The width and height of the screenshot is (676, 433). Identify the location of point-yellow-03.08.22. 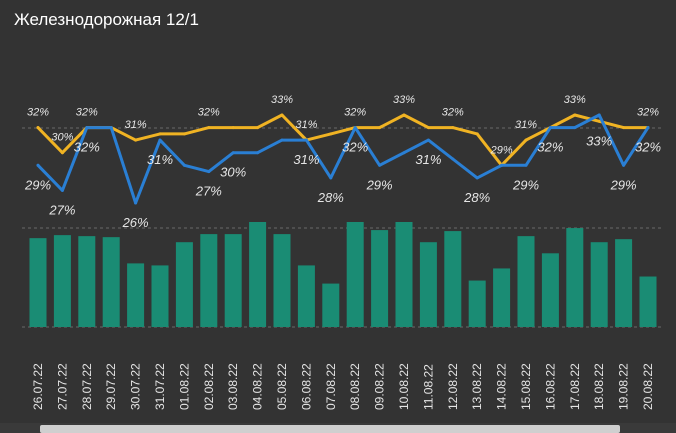
(233, 128).